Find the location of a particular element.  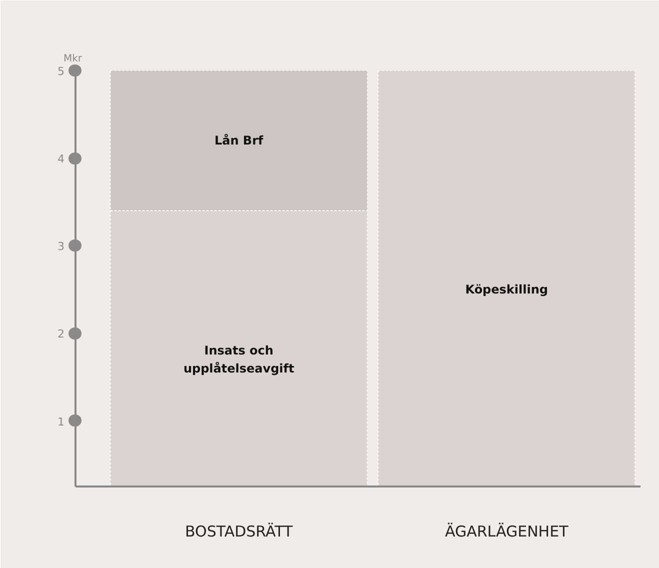

y-axis-title: Mkr is located at coordinates (73, 59).